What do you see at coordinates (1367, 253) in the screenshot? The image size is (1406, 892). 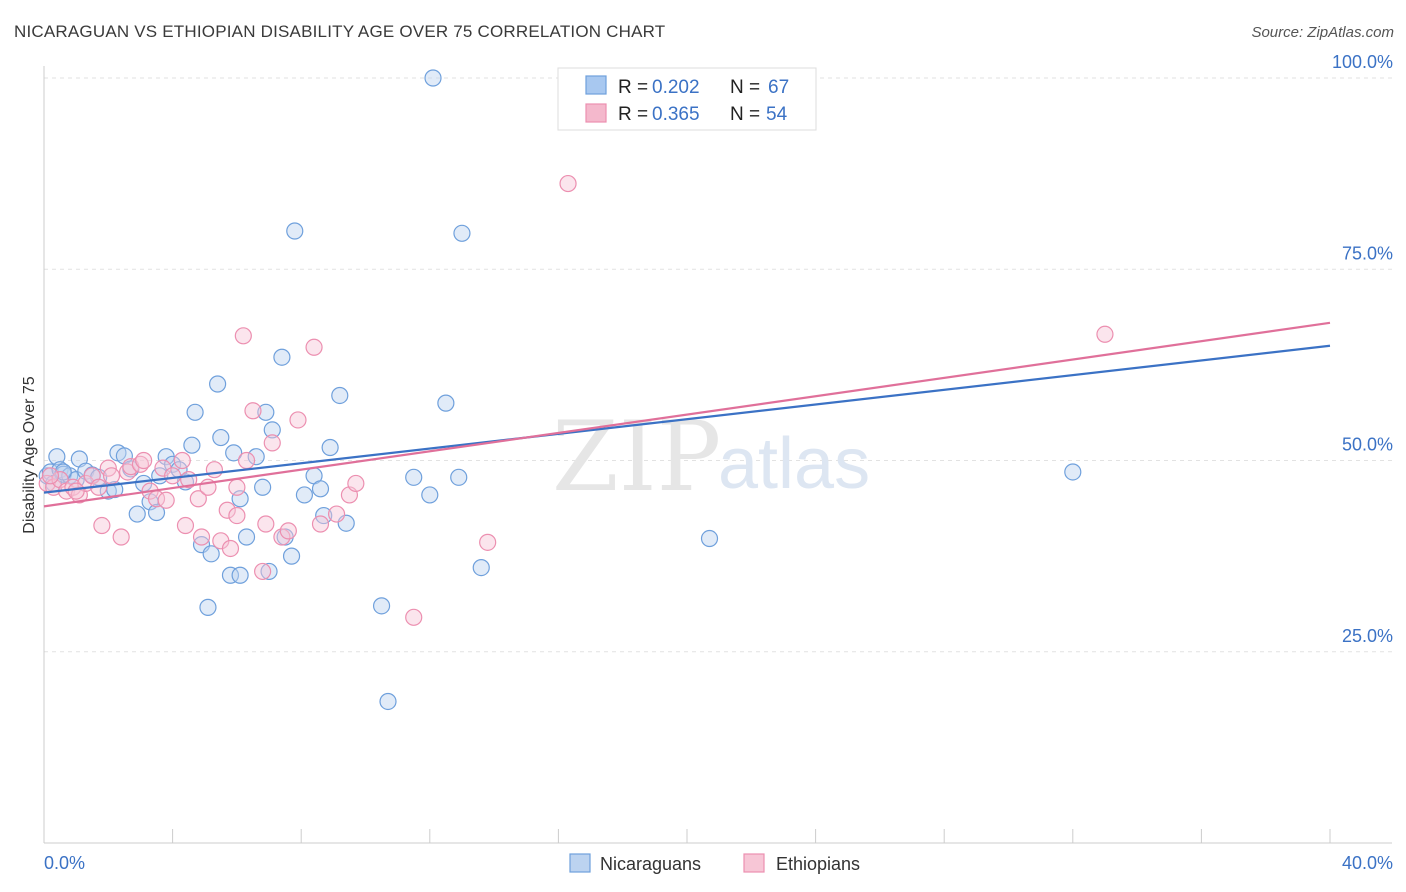 I see `y-tick-label: 75.0%` at bounding box center [1367, 253].